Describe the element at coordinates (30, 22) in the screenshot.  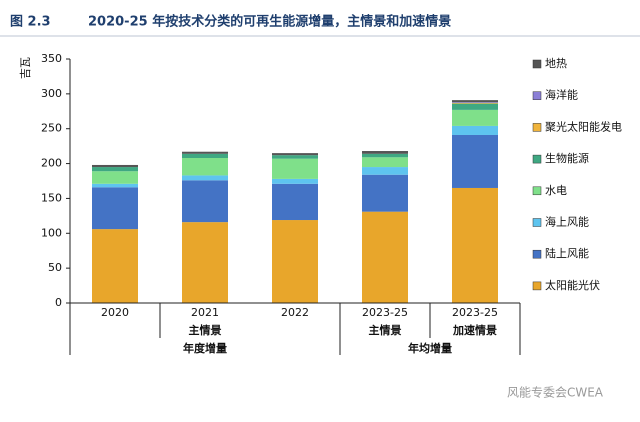
I see `figure-label: 图 2.3` at that location.